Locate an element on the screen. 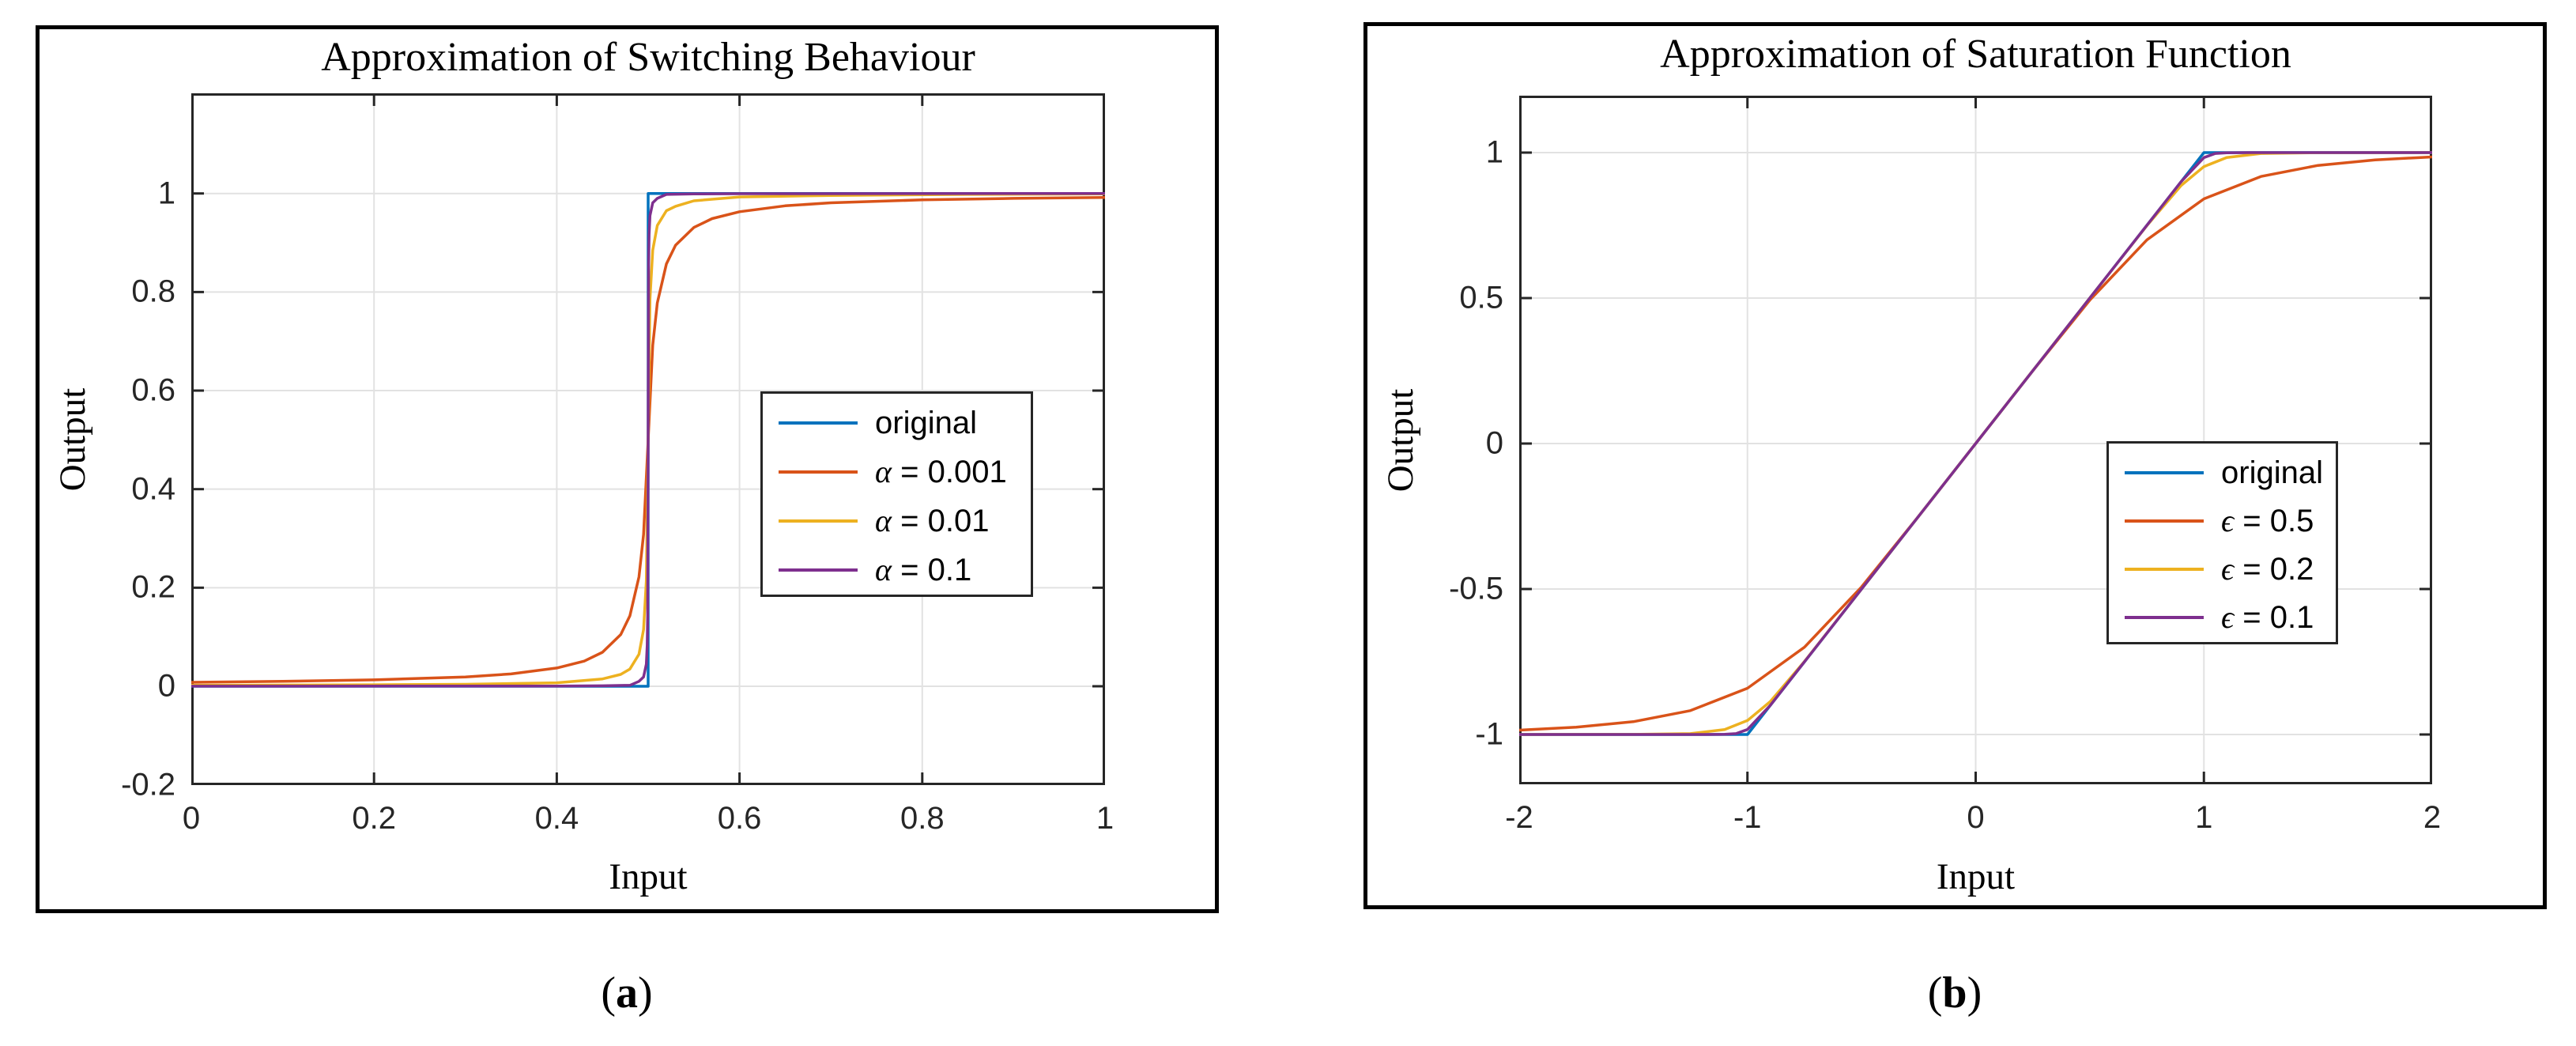  x-axis-label-a: Input is located at coordinates (648, 877).